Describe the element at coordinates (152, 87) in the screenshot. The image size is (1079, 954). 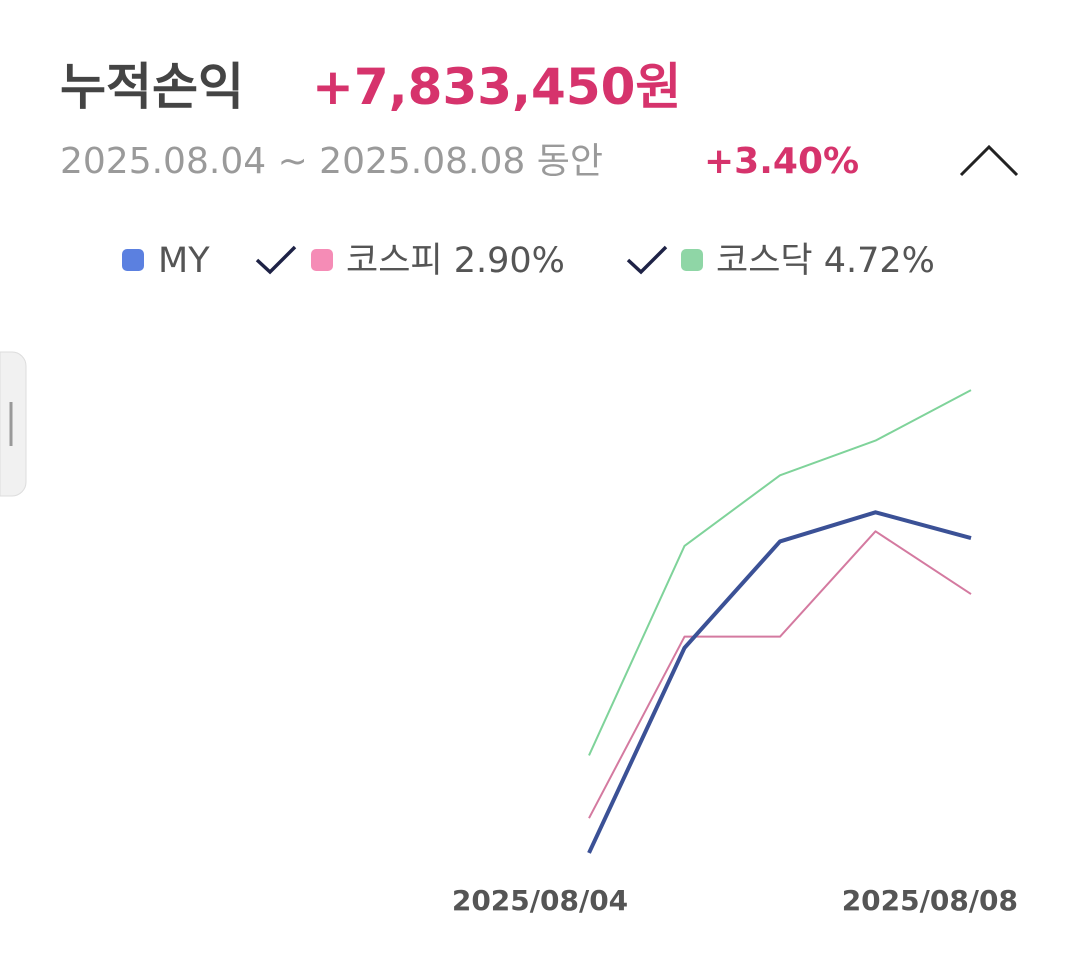
I see `title: 누적손익` at that location.